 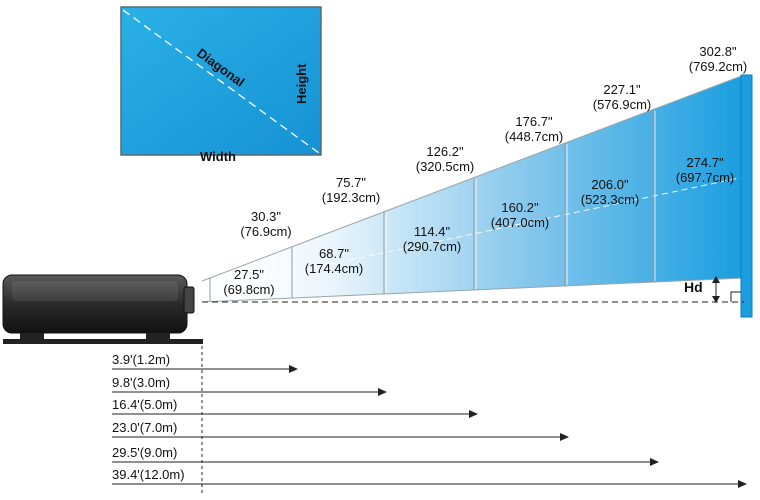 What do you see at coordinates (534, 121) in the screenshot?
I see `screen-diagonal-inches: 176.7"` at bounding box center [534, 121].